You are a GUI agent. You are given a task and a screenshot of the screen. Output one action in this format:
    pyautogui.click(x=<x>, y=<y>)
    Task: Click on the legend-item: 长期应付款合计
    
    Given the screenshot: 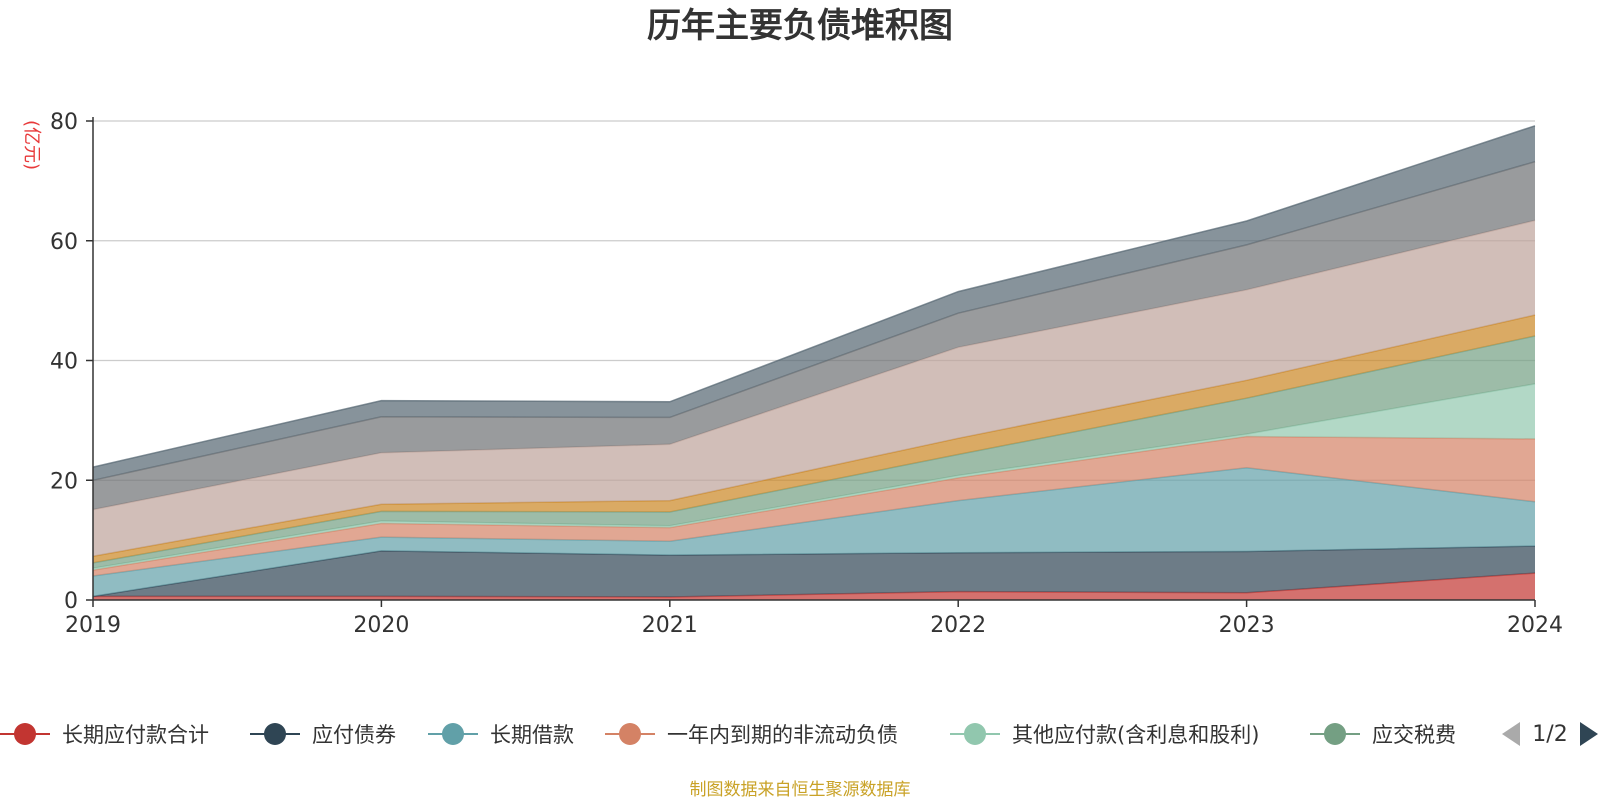 What is the action you would take?
    pyautogui.click(x=104, y=735)
    